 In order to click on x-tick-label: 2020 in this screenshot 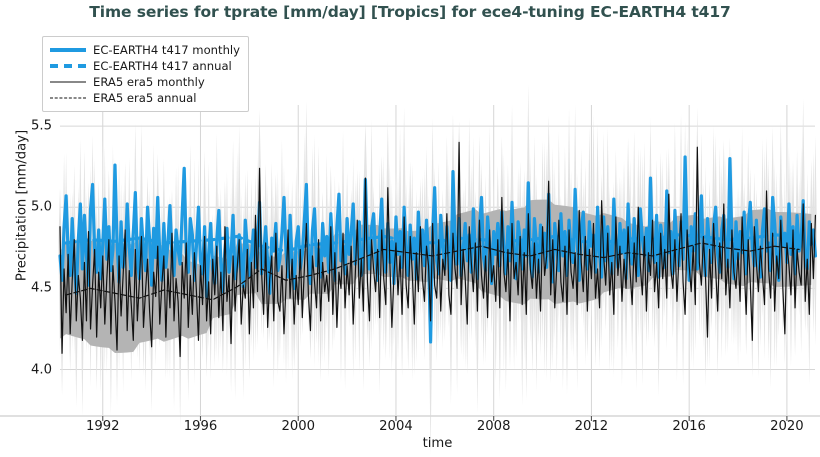, I will do `click(787, 426)`.